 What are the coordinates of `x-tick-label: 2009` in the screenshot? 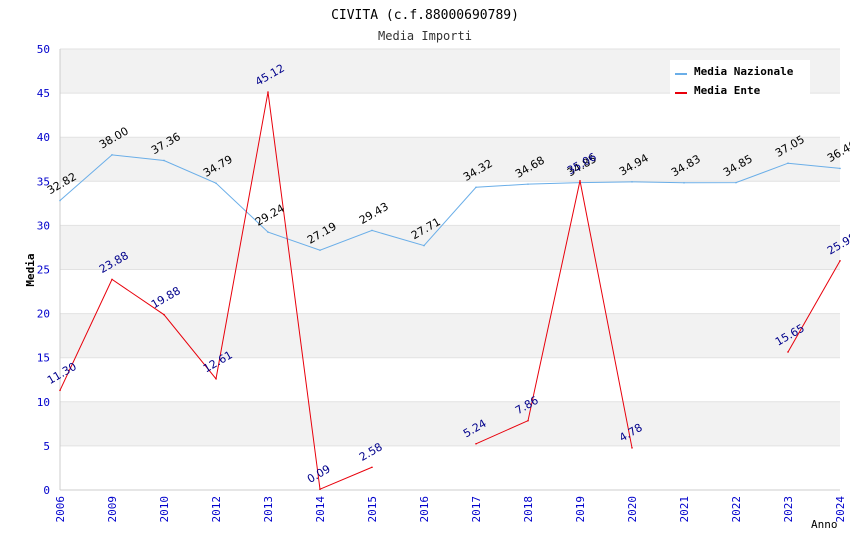 It's located at (112, 509).